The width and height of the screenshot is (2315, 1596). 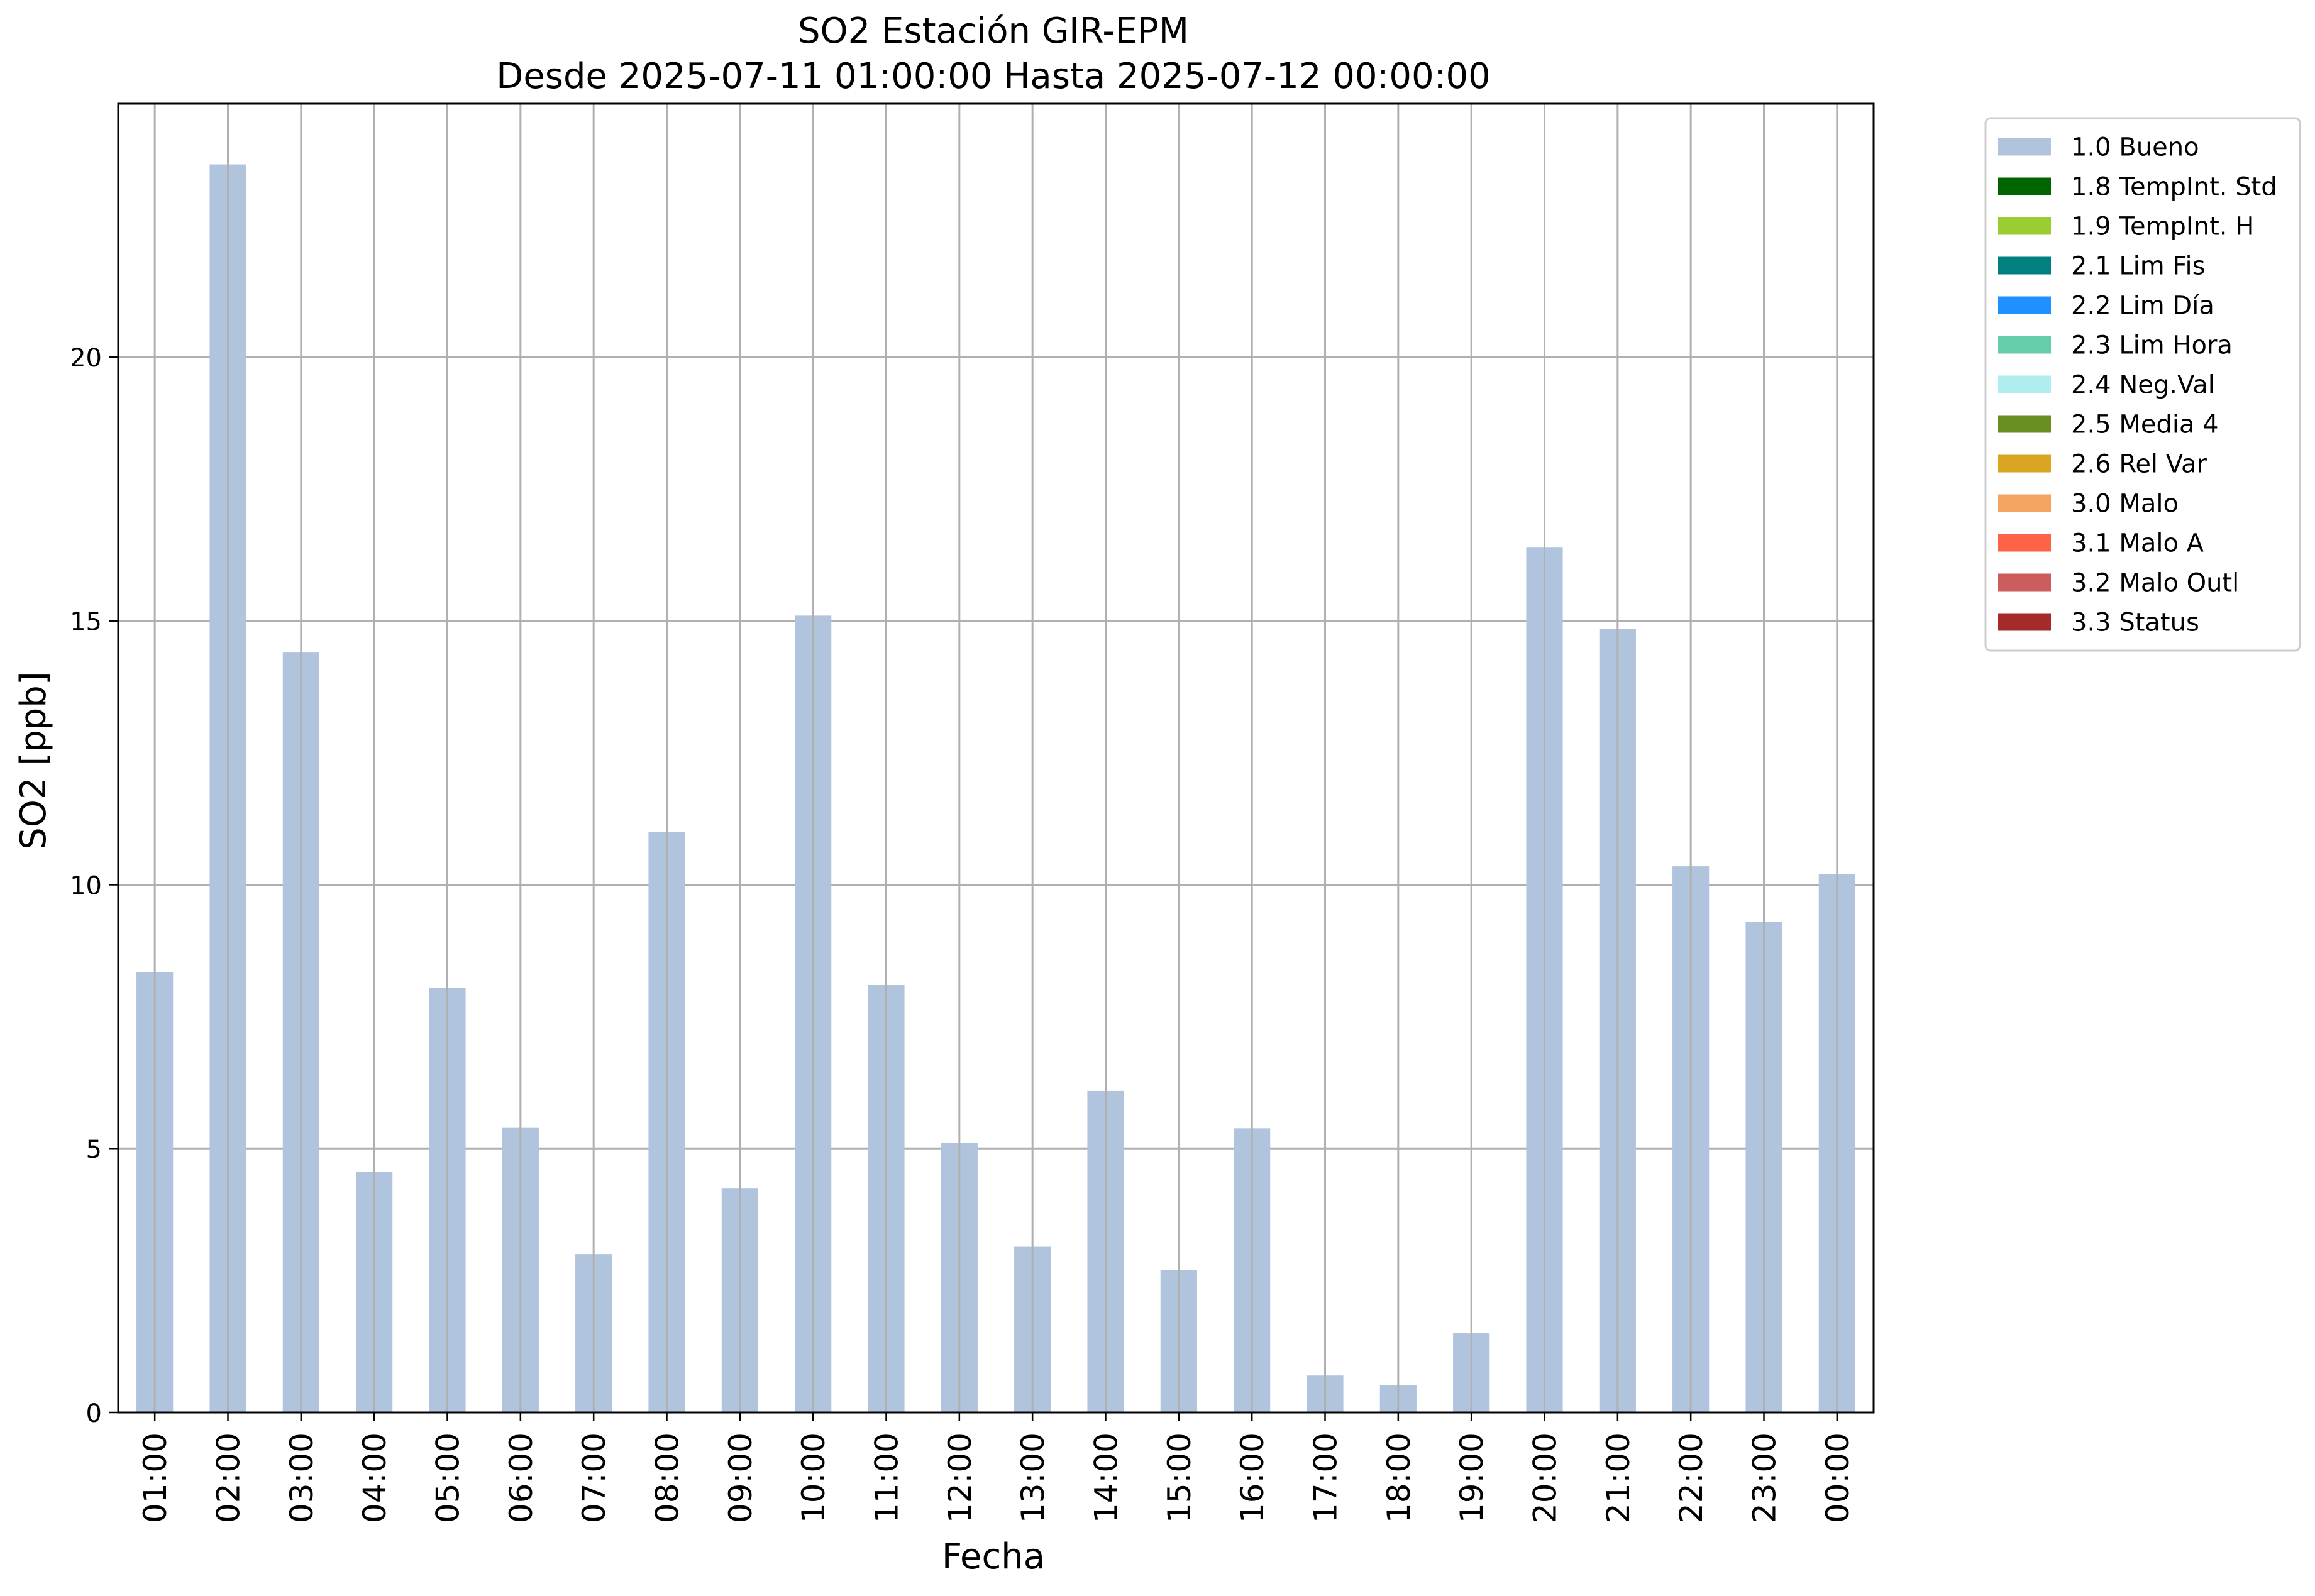 What do you see at coordinates (2162, 226) in the screenshot?
I see `legend-label: 1.9 TempInt. H` at bounding box center [2162, 226].